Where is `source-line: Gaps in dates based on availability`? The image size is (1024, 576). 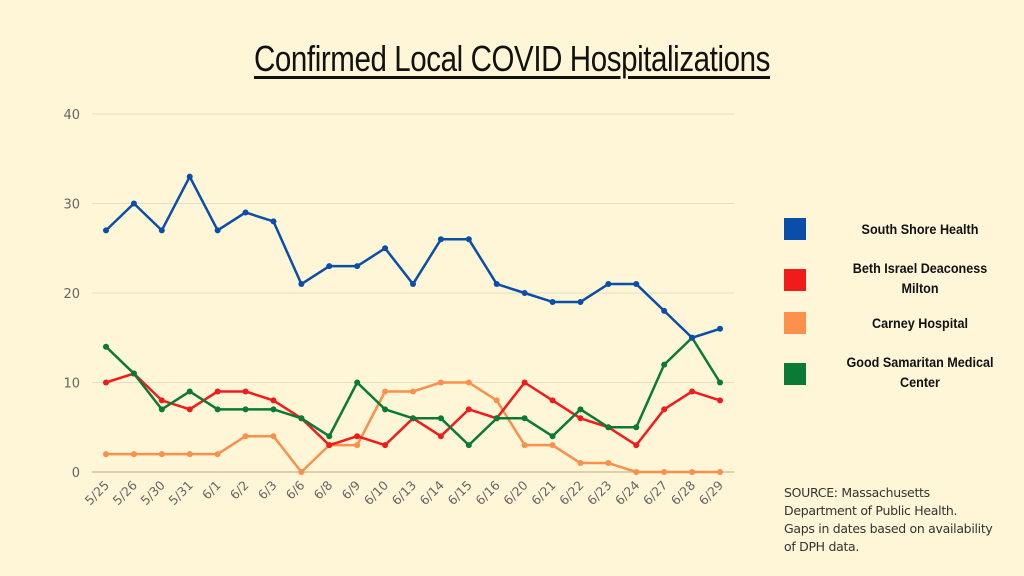 source-line: Gaps in dates based on availability is located at coordinates (888, 528).